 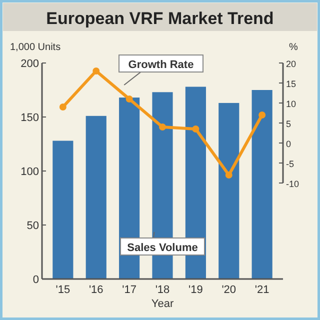 What do you see at coordinates (291, 84) in the screenshot?
I see `y2-tick-label: 15` at bounding box center [291, 84].